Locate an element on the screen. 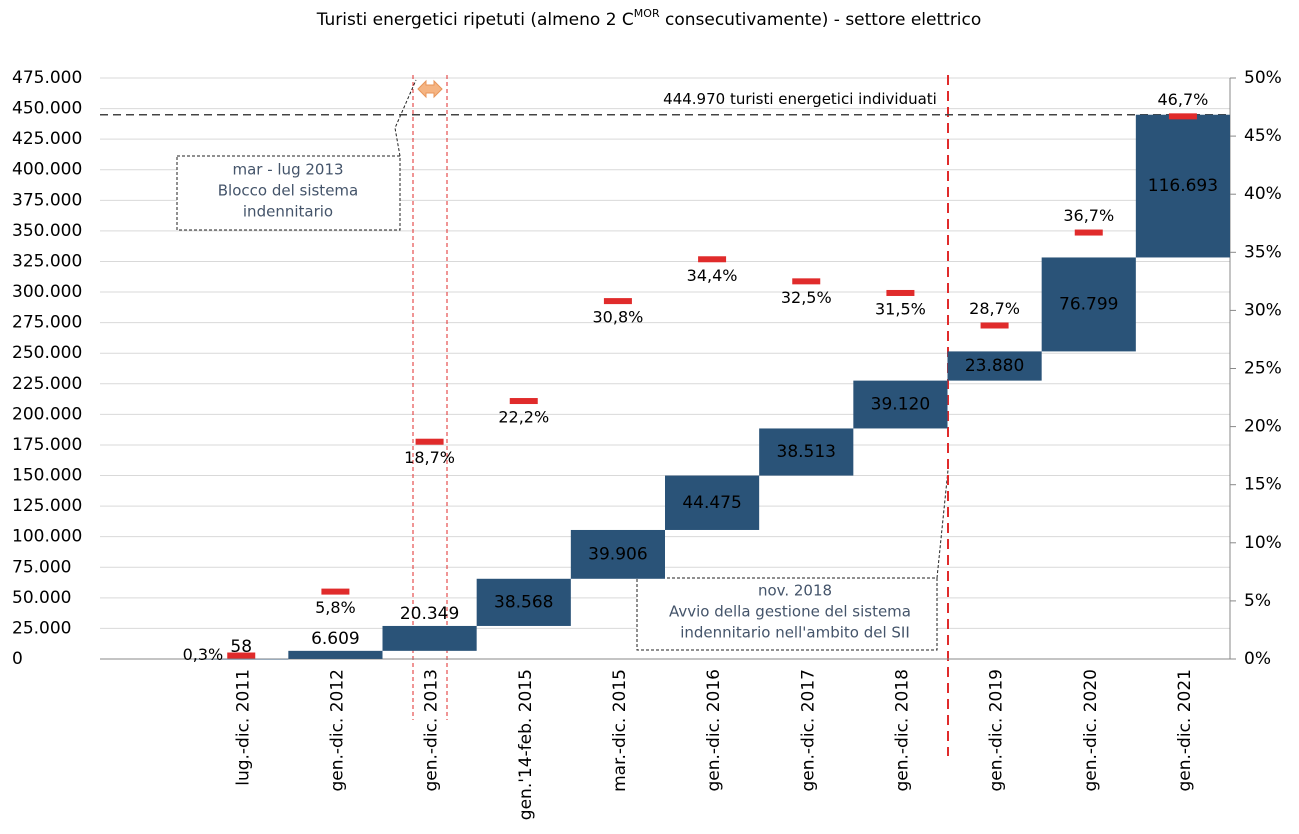 Image resolution: width=1299 pixels, height=834 pixels. bar-label: 76.799 is located at coordinates (1088, 304).